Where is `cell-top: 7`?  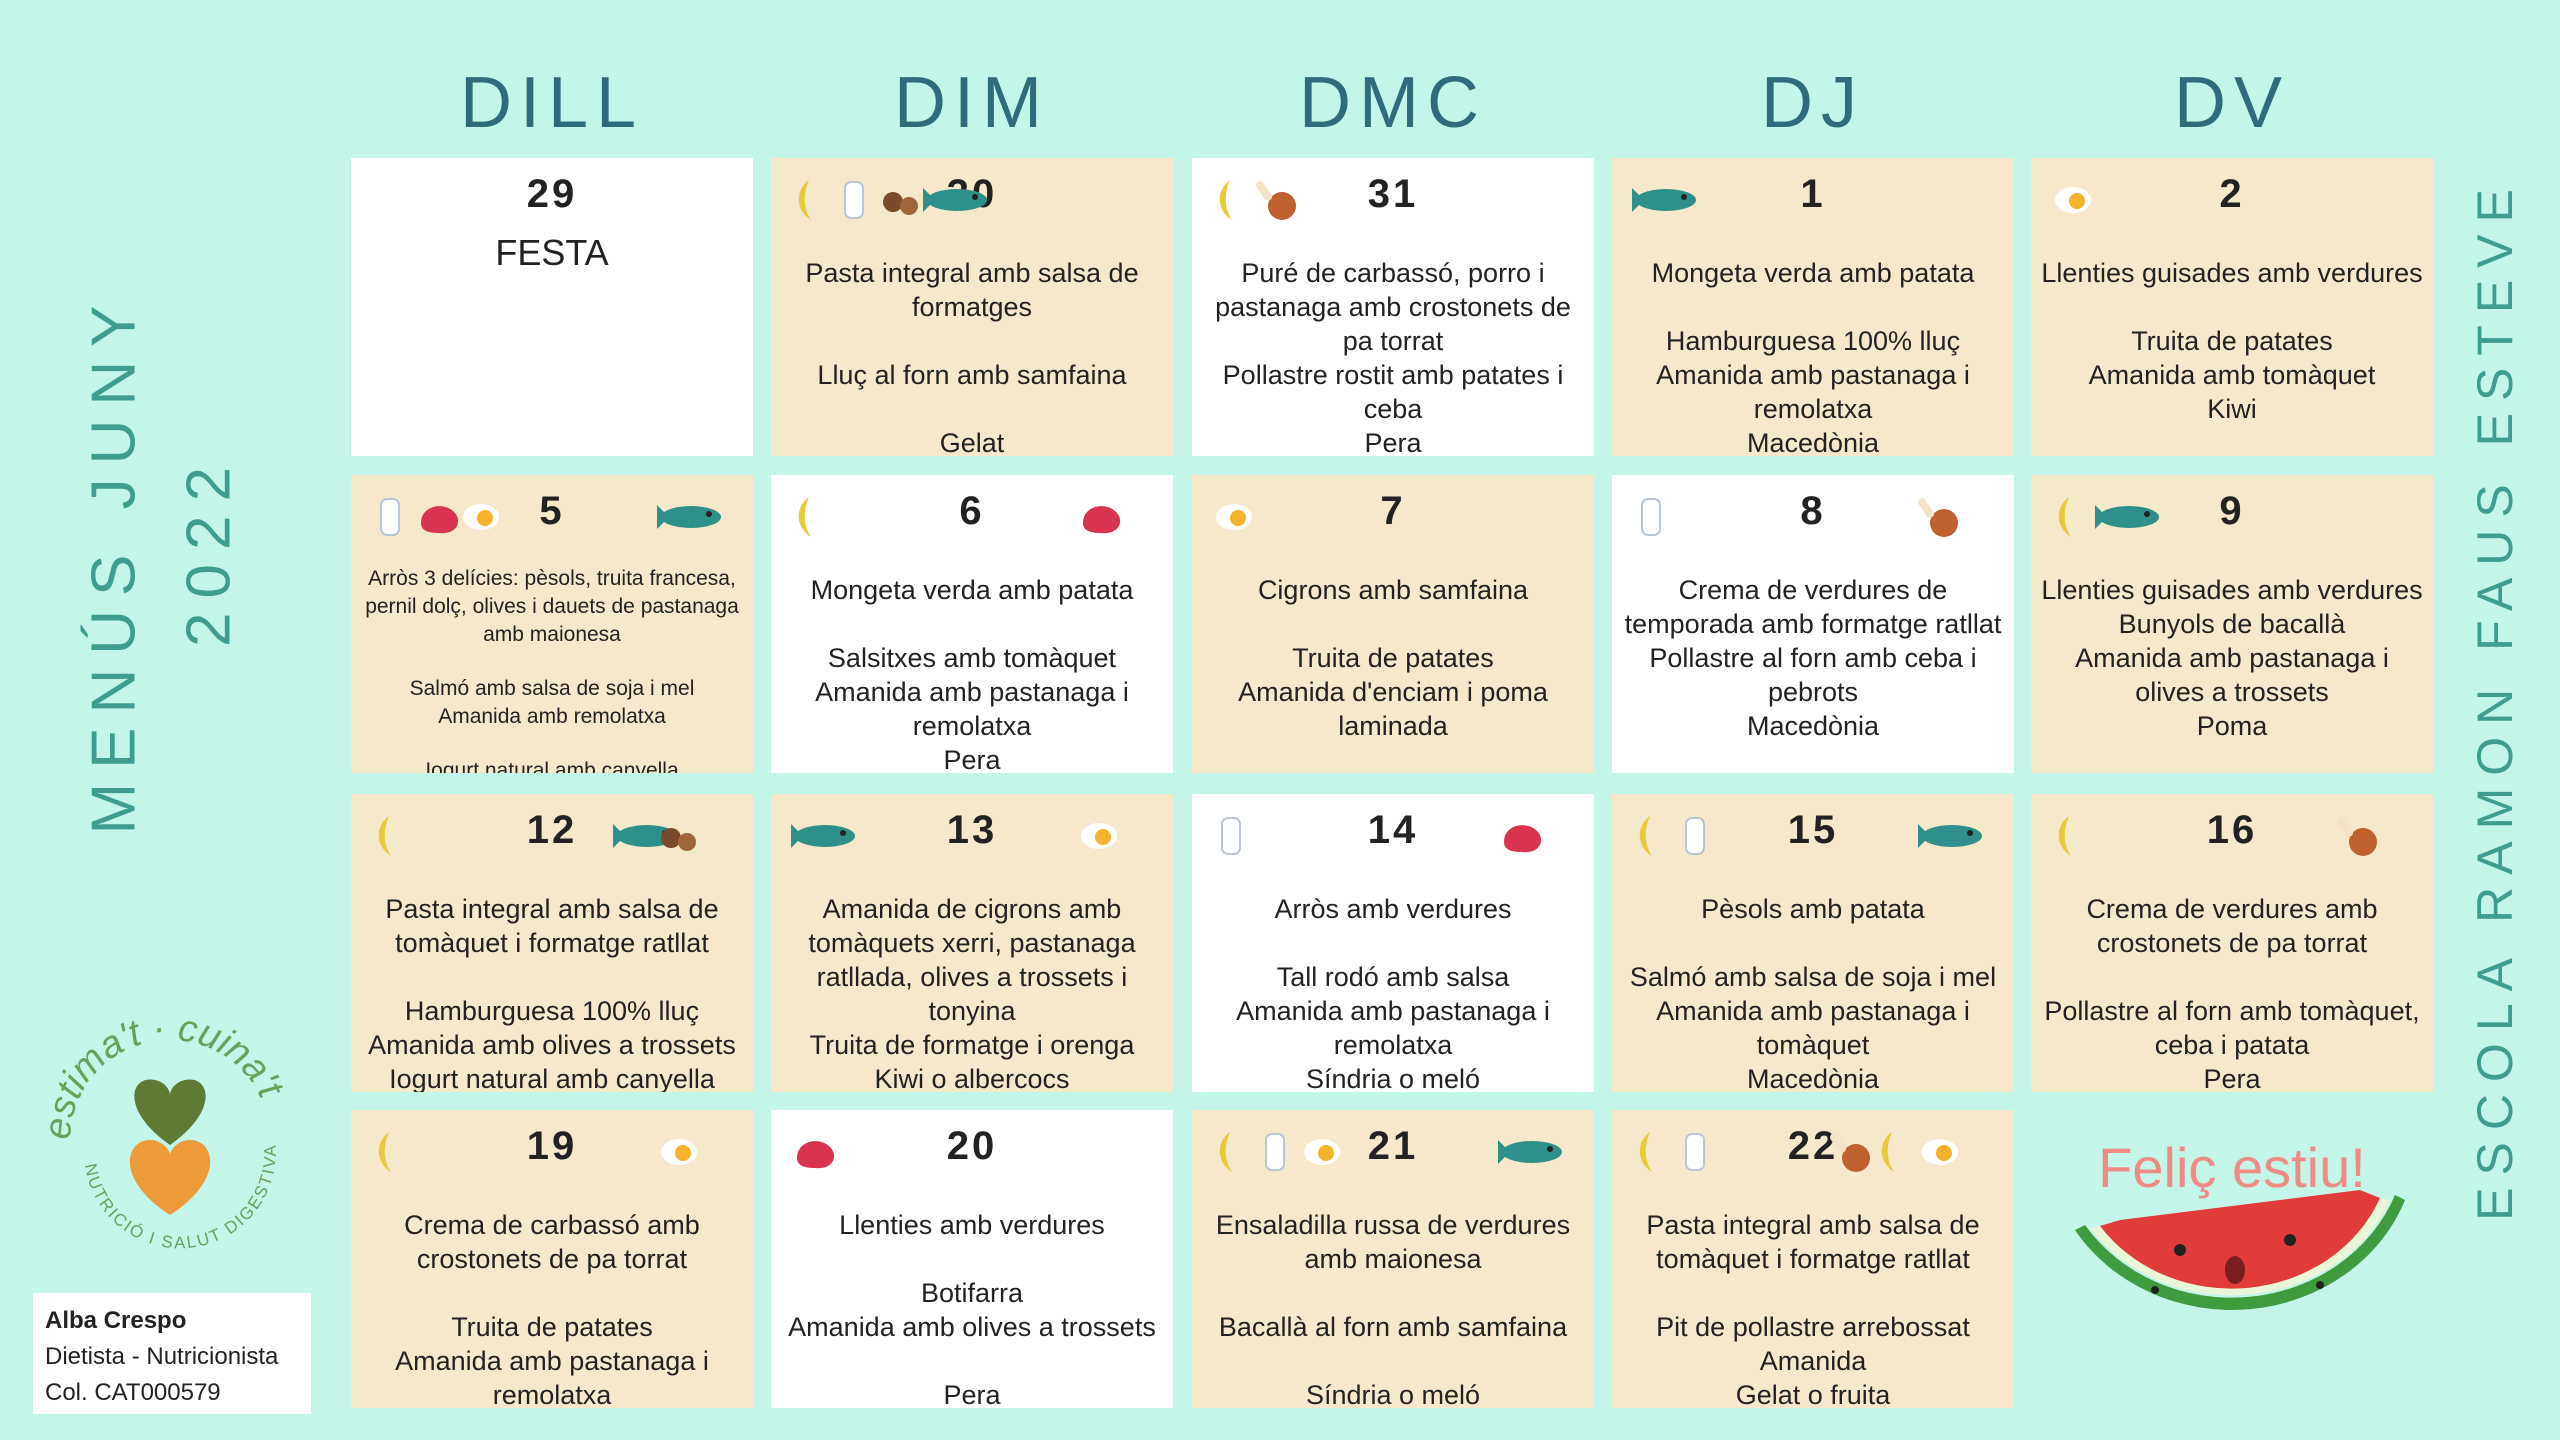 cell-top: 7 is located at coordinates (1393, 511).